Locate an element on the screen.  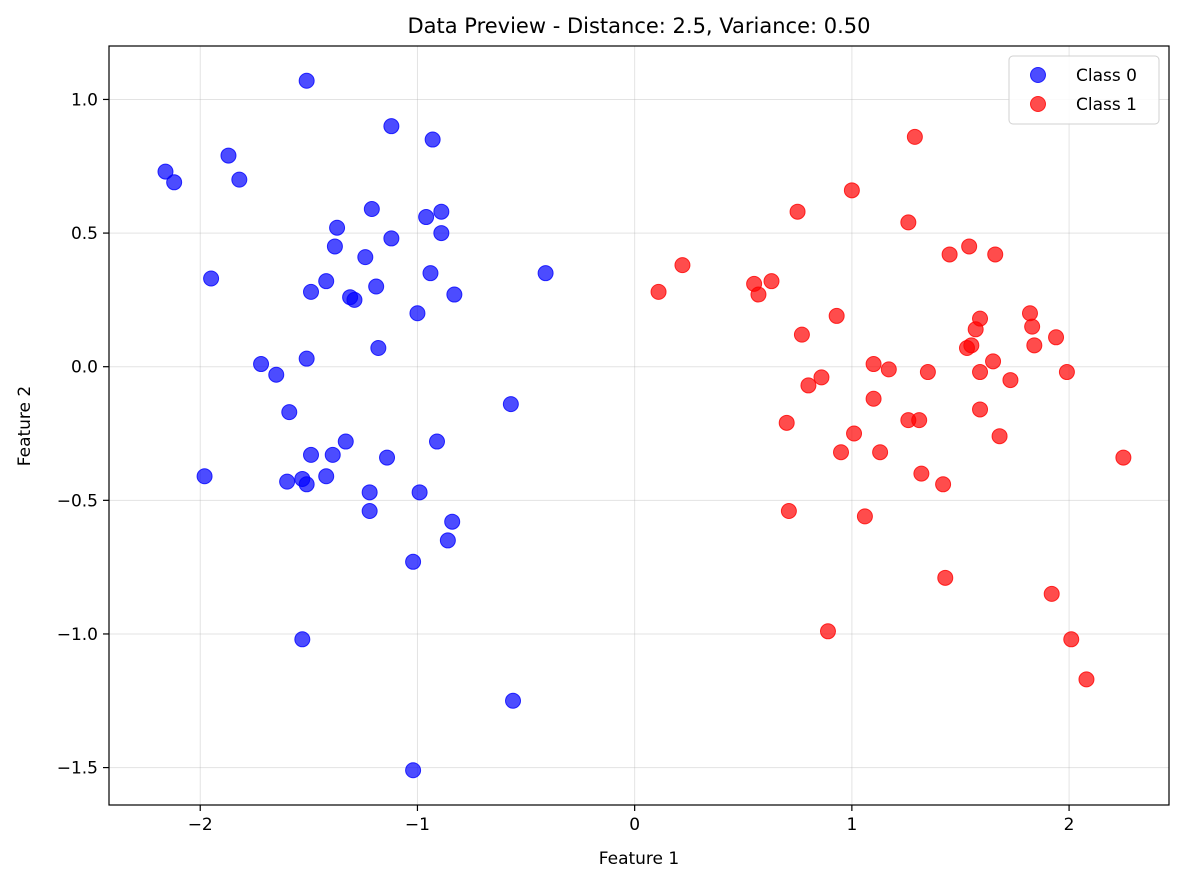
y-tick-label: −0.5 is located at coordinates (77, 501).